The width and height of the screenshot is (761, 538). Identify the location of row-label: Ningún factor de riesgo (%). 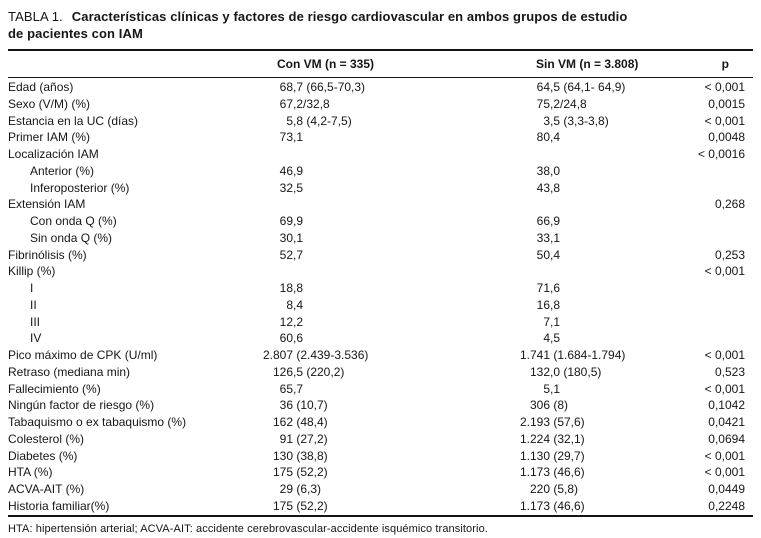
(81, 405).